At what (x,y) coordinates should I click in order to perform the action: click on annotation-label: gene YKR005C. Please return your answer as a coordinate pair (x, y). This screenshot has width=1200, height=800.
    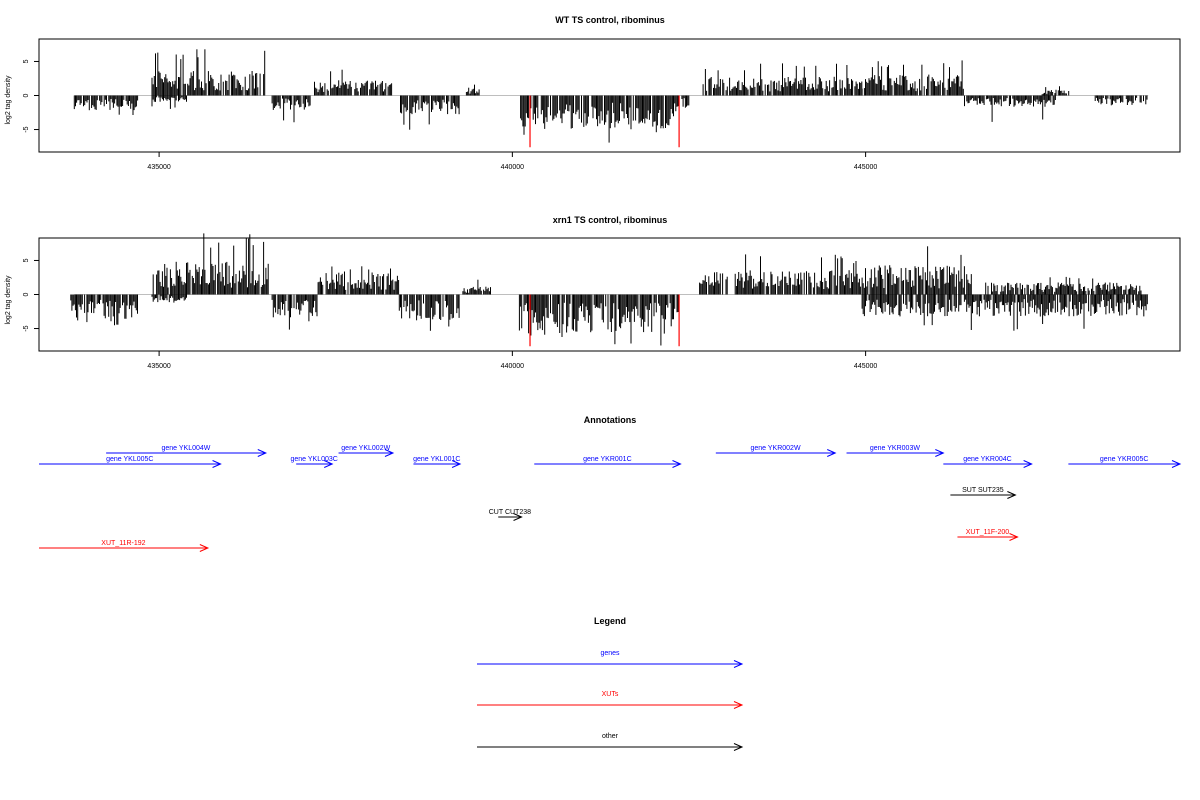
    Looking at the image, I should click on (1124, 459).